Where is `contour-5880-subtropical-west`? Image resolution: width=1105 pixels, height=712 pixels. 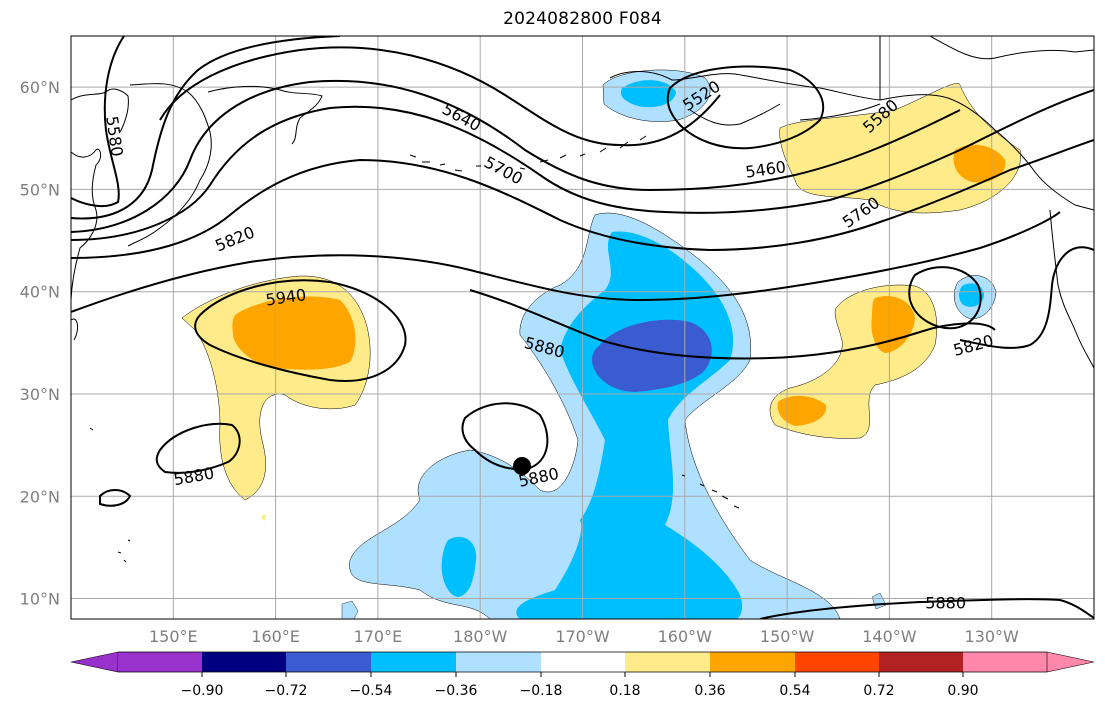
contour-5880-subtropical-west is located at coordinates (198, 448).